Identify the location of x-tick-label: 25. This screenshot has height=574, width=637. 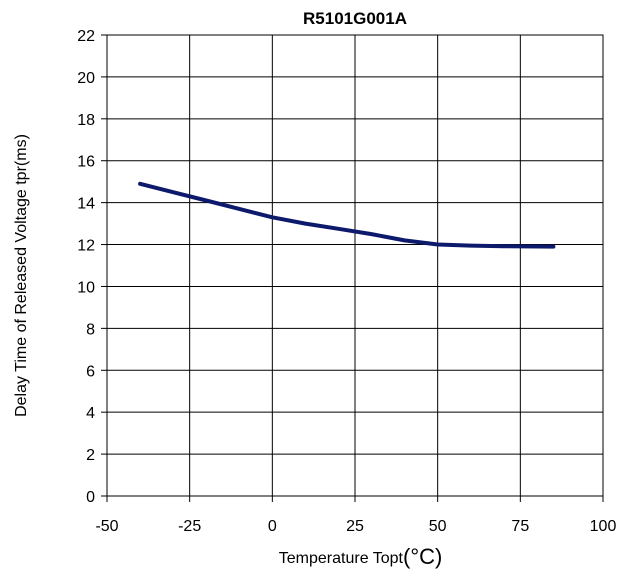
(355, 526).